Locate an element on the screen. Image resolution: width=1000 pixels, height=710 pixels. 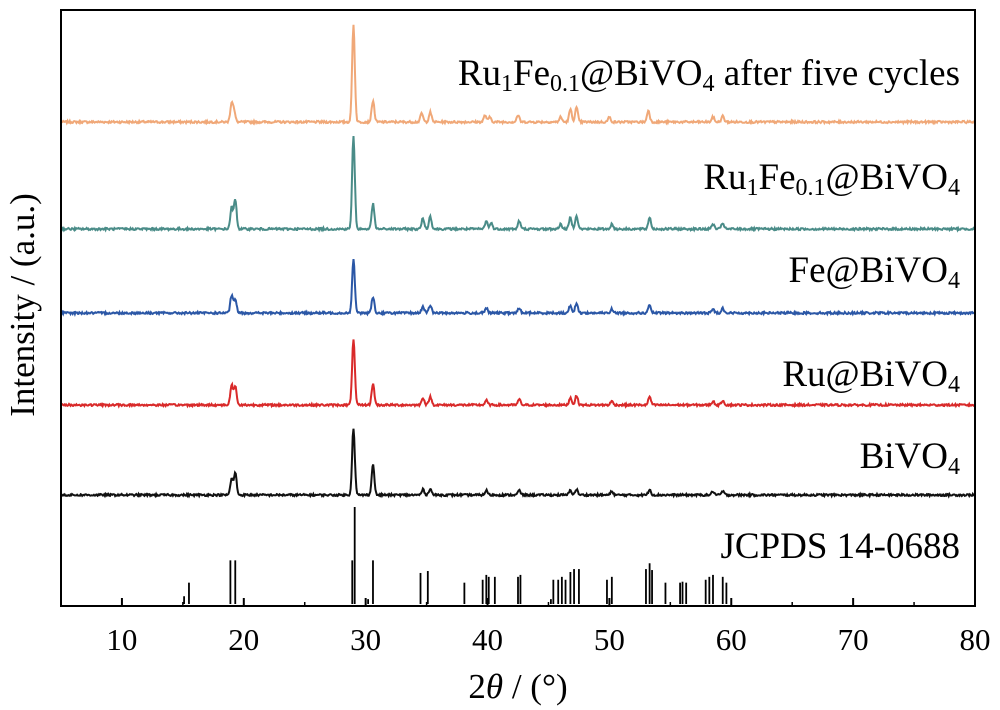
x-axis-title-suffix: / (°) is located at coordinates (535, 686).